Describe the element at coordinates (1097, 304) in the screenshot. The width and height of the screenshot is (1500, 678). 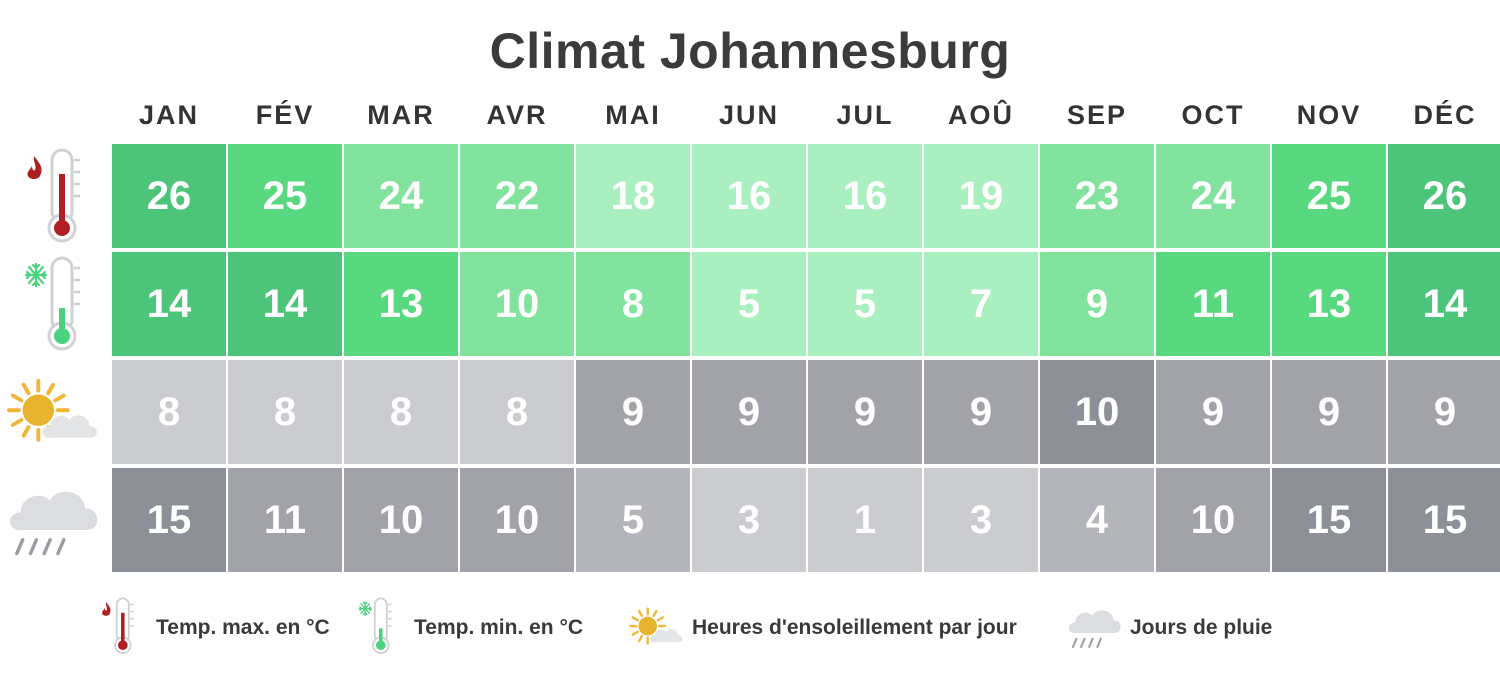
I see `temp-min-cell: 9` at that location.